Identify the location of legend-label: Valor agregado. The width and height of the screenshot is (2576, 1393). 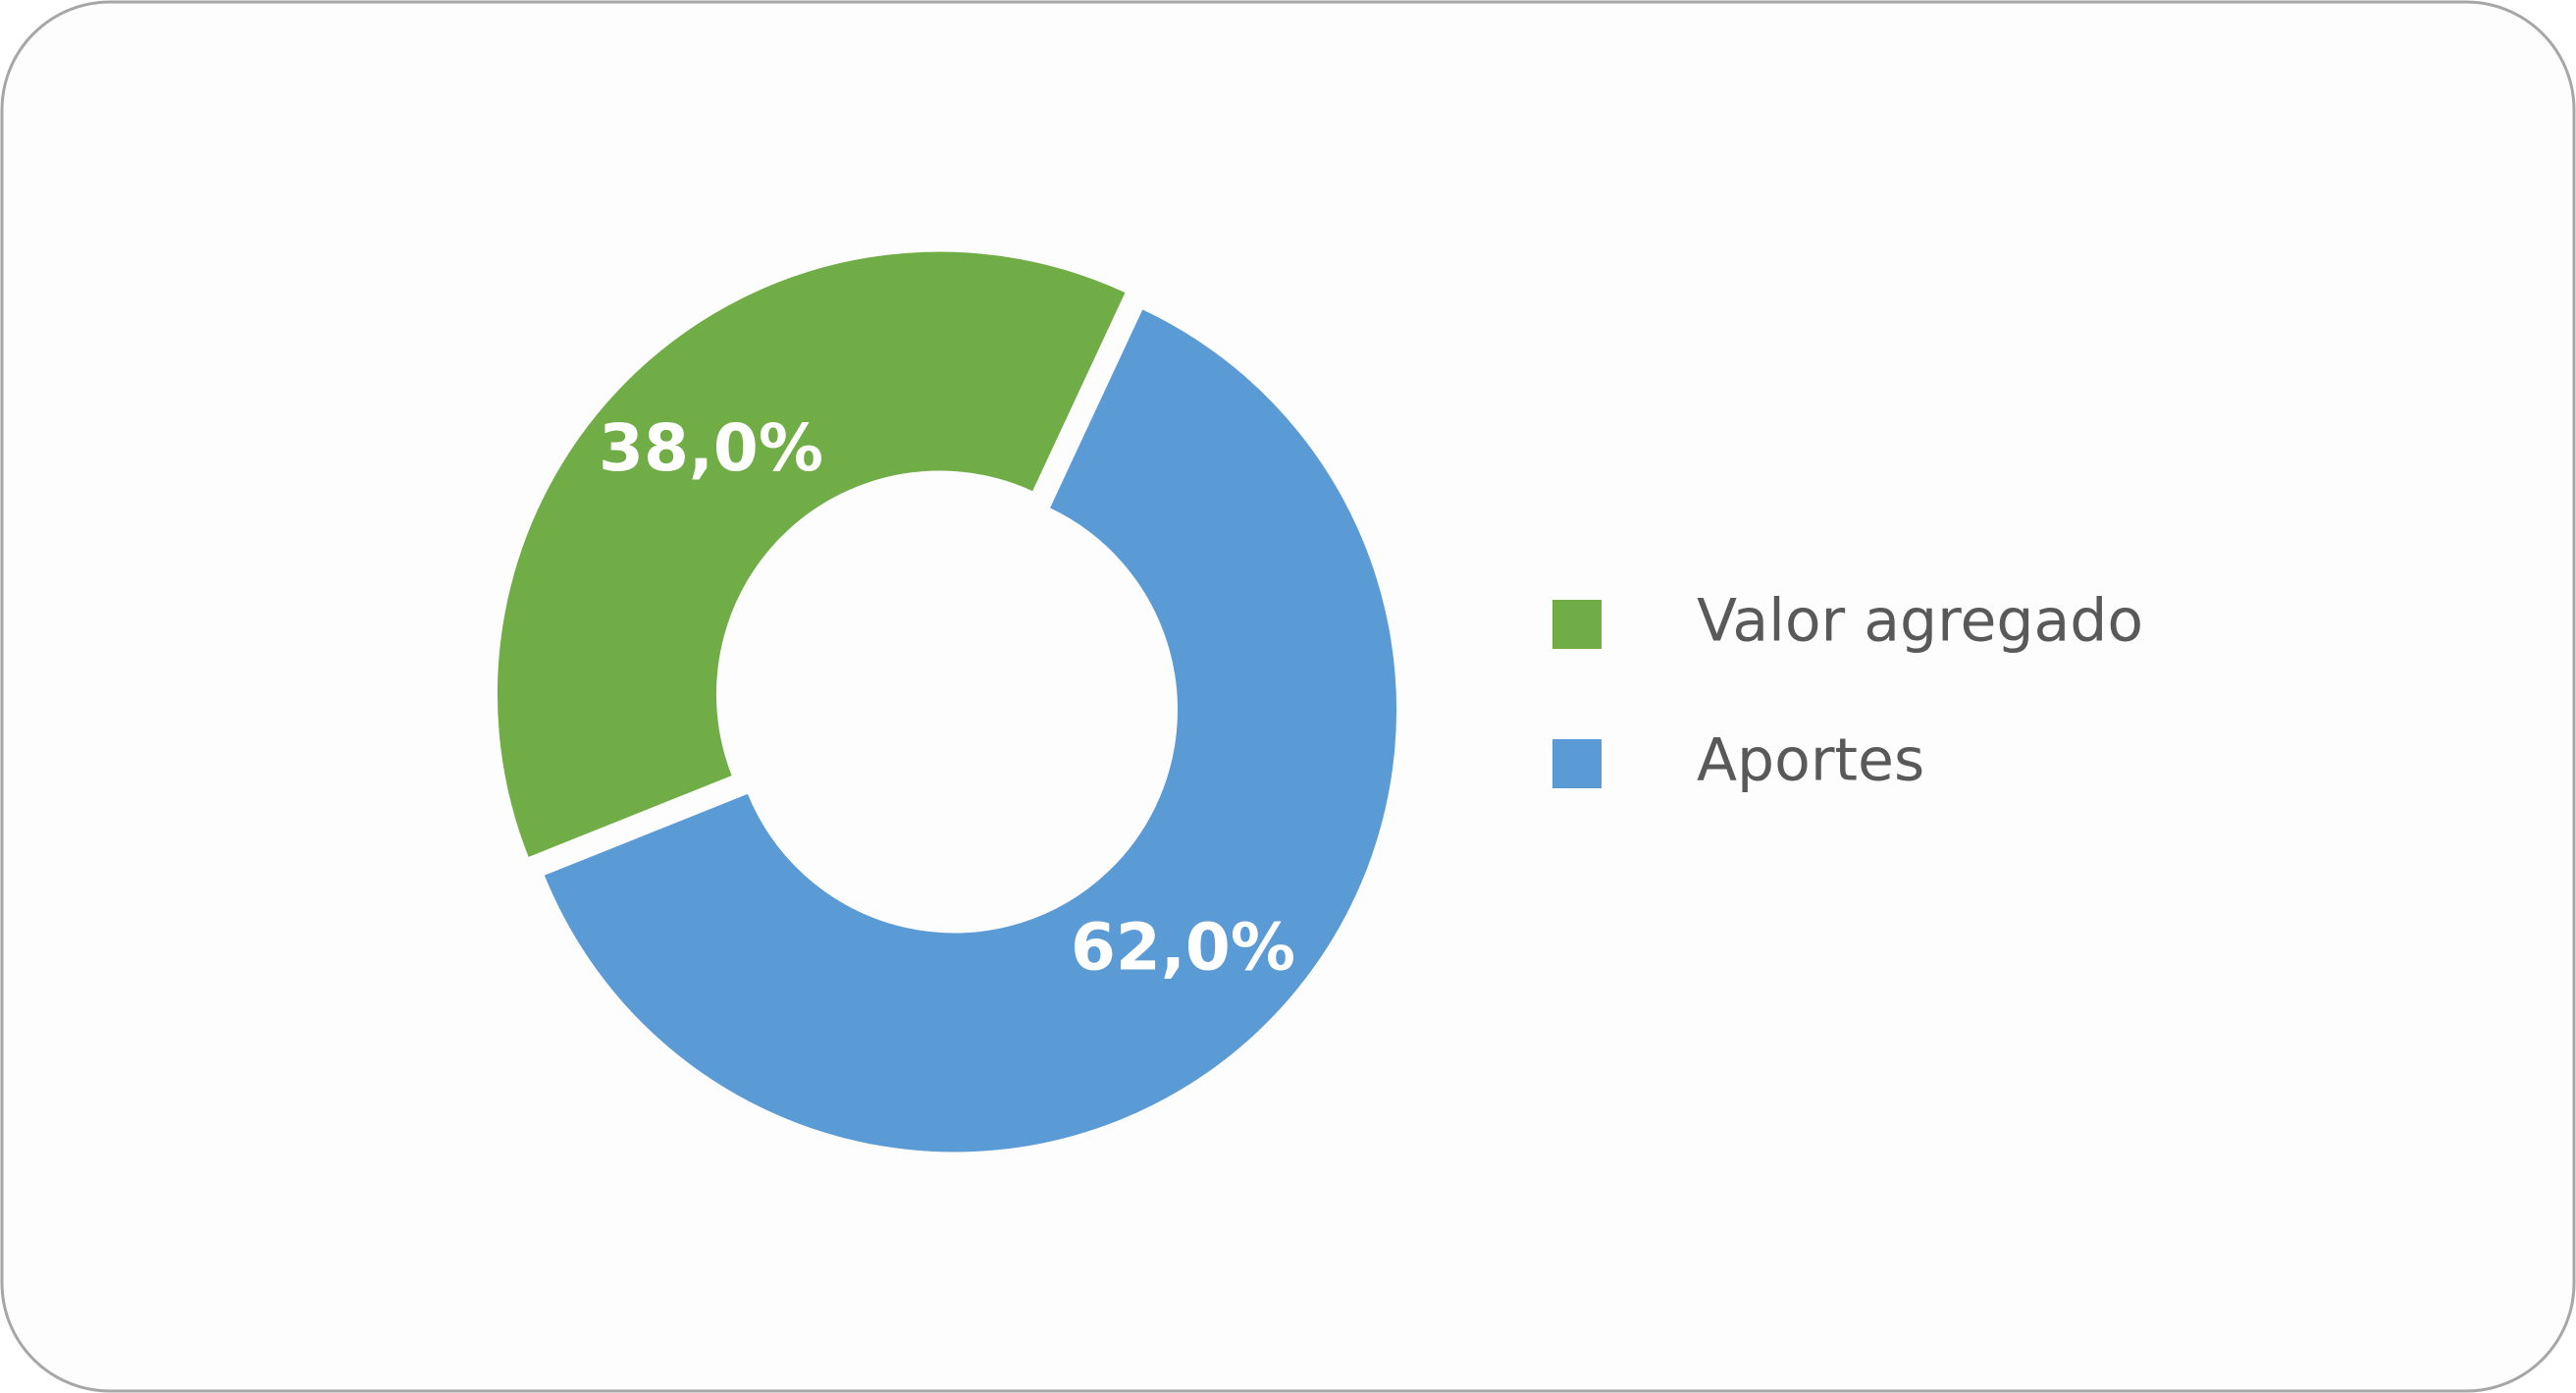
(1920, 621).